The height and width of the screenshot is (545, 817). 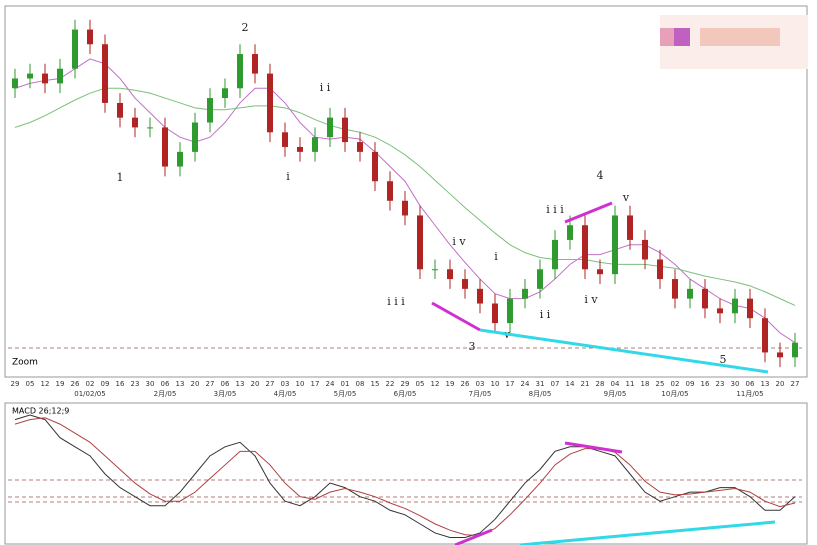 What do you see at coordinates (660, 384) in the screenshot?
I see `x-tick-label: 25` at bounding box center [660, 384].